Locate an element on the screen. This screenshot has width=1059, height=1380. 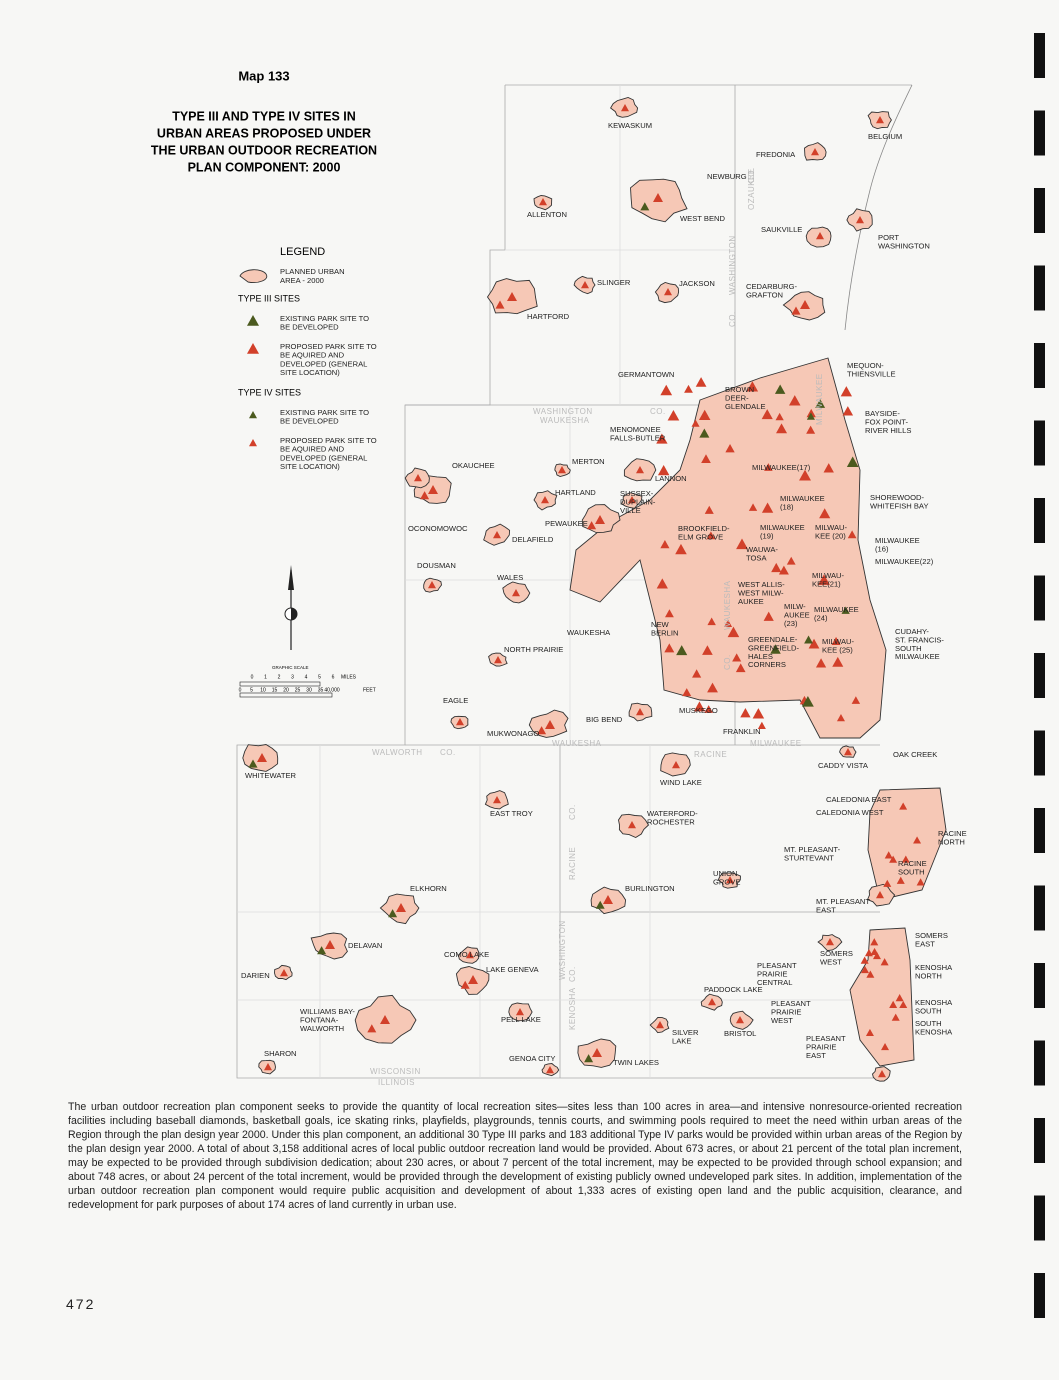
place-label: MENOMONEE is located at coordinates (635, 429).